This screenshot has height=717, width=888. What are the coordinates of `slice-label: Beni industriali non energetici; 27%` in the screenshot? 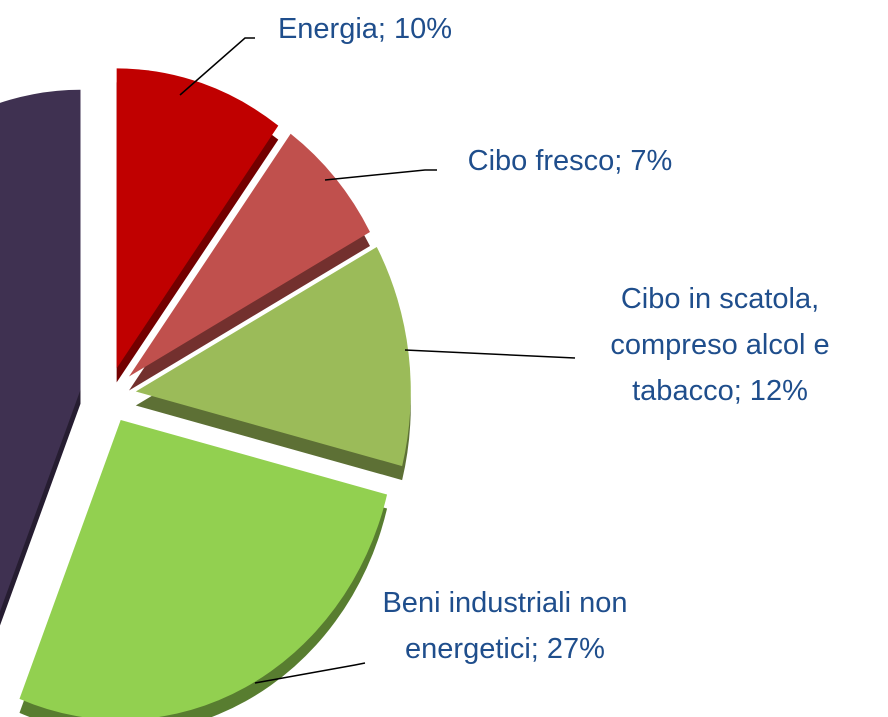 It's located at (505, 626).